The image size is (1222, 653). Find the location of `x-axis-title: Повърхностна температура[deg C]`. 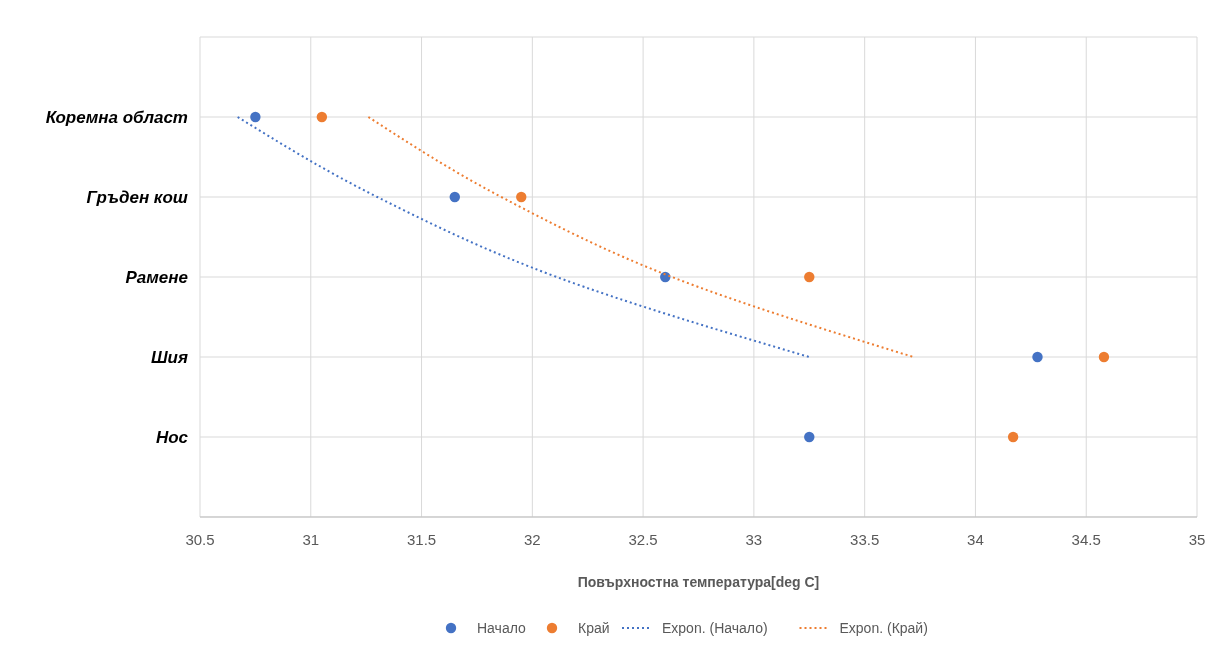

x-axis-title: Повърхностна температура[deg C] is located at coordinates (698, 582).